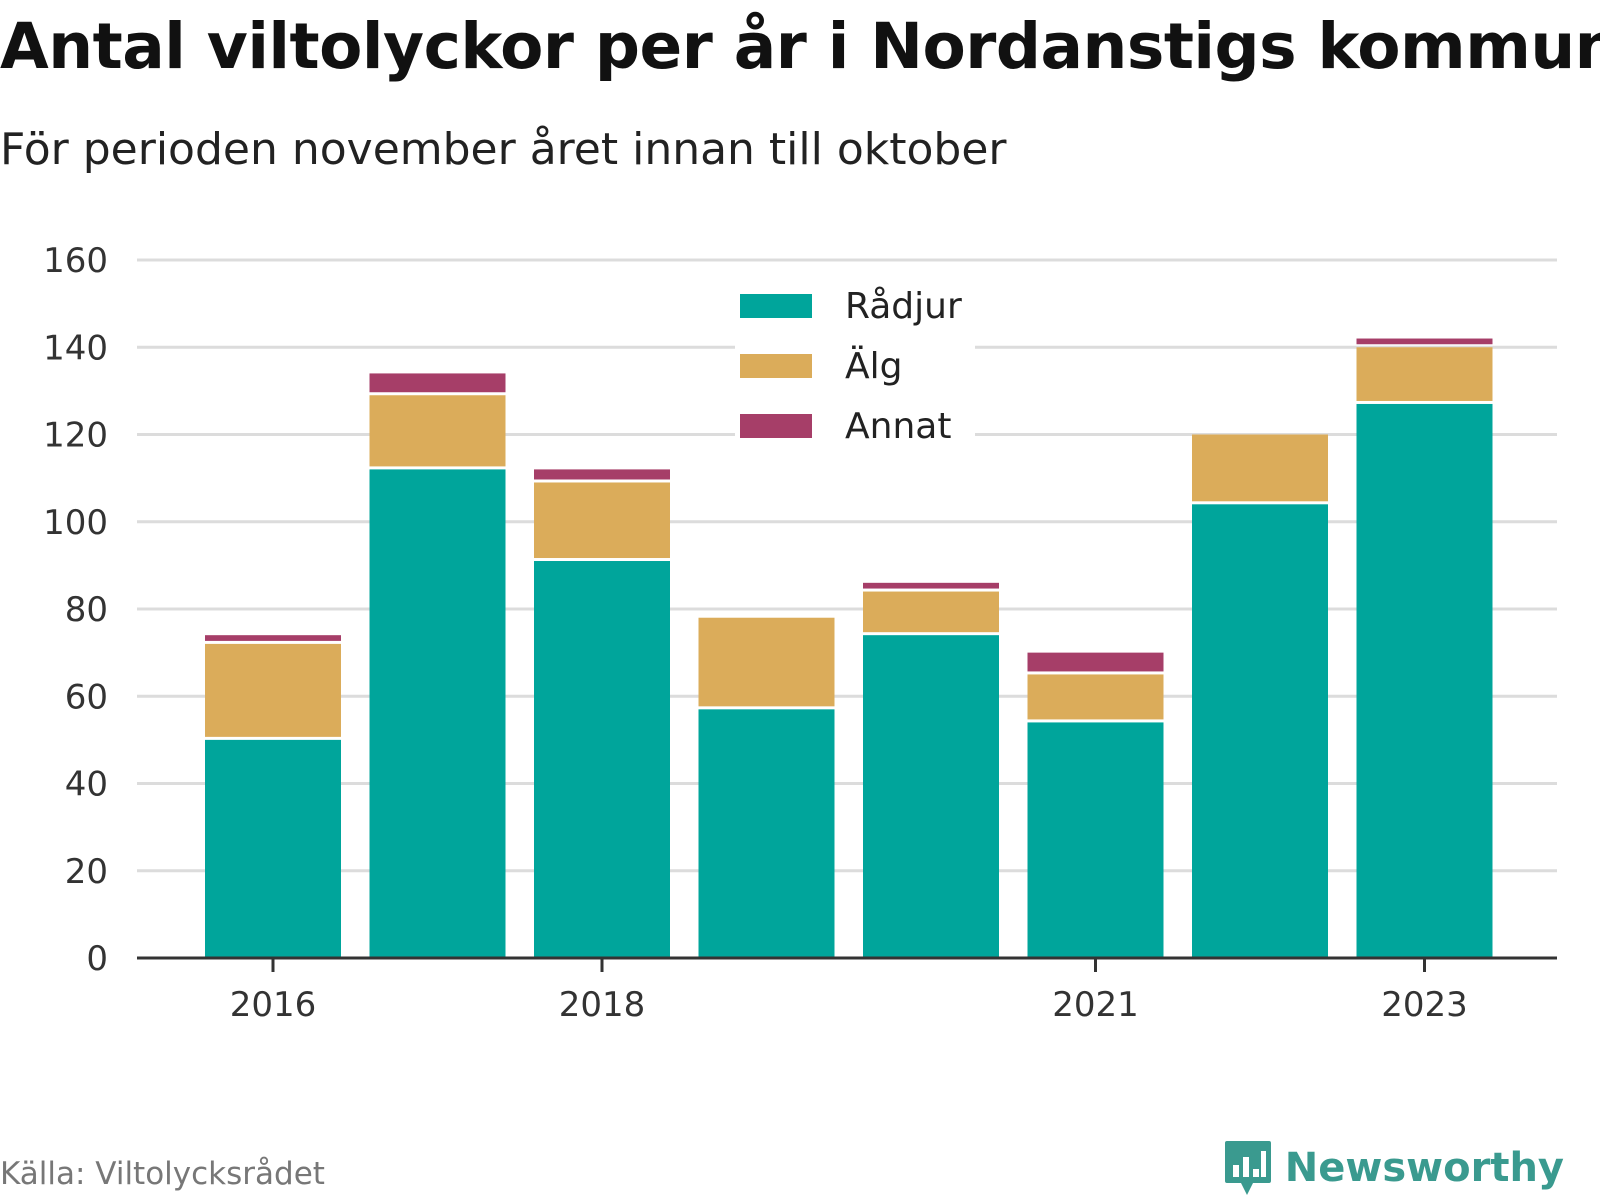  Describe the element at coordinates (1424, 1005) in the screenshot. I see `x-tick-label: 2023` at that location.